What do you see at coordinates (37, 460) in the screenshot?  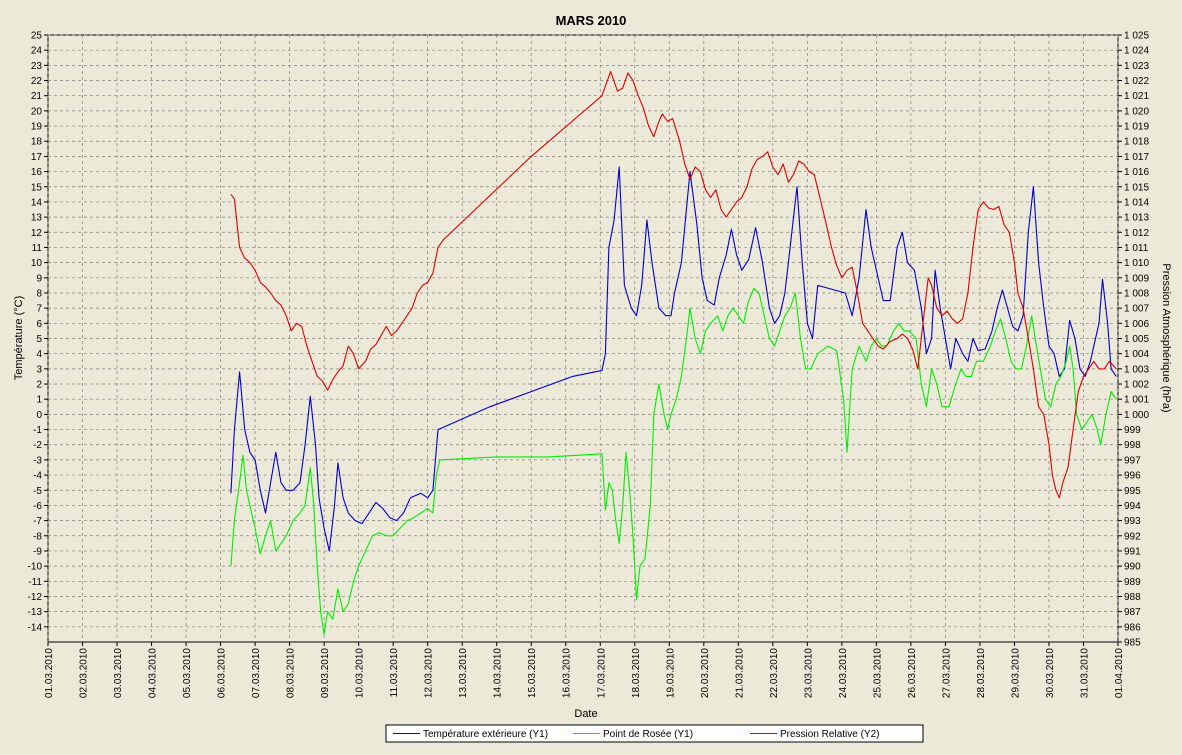 I see `y1-tick-label: -3` at bounding box center [37, 460].